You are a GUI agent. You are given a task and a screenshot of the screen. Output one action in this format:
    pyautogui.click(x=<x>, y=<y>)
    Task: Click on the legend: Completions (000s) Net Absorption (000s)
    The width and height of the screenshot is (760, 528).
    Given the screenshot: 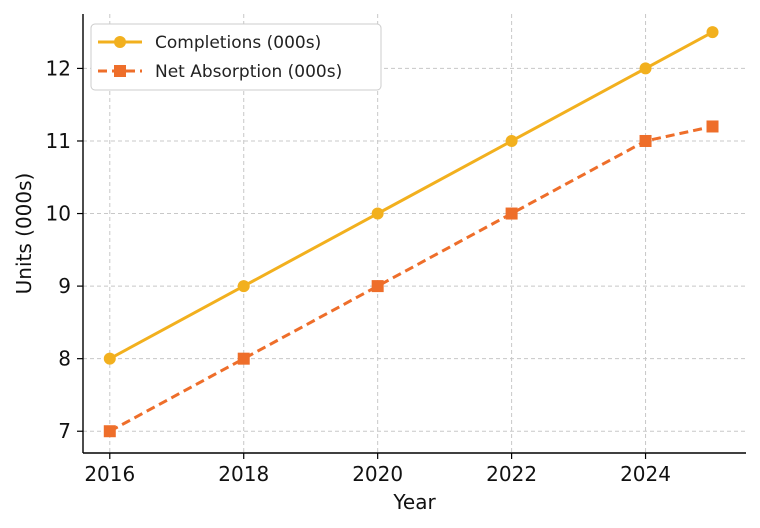 What is the action you would take?
    pyautogui.click(x=236, y=57)
    